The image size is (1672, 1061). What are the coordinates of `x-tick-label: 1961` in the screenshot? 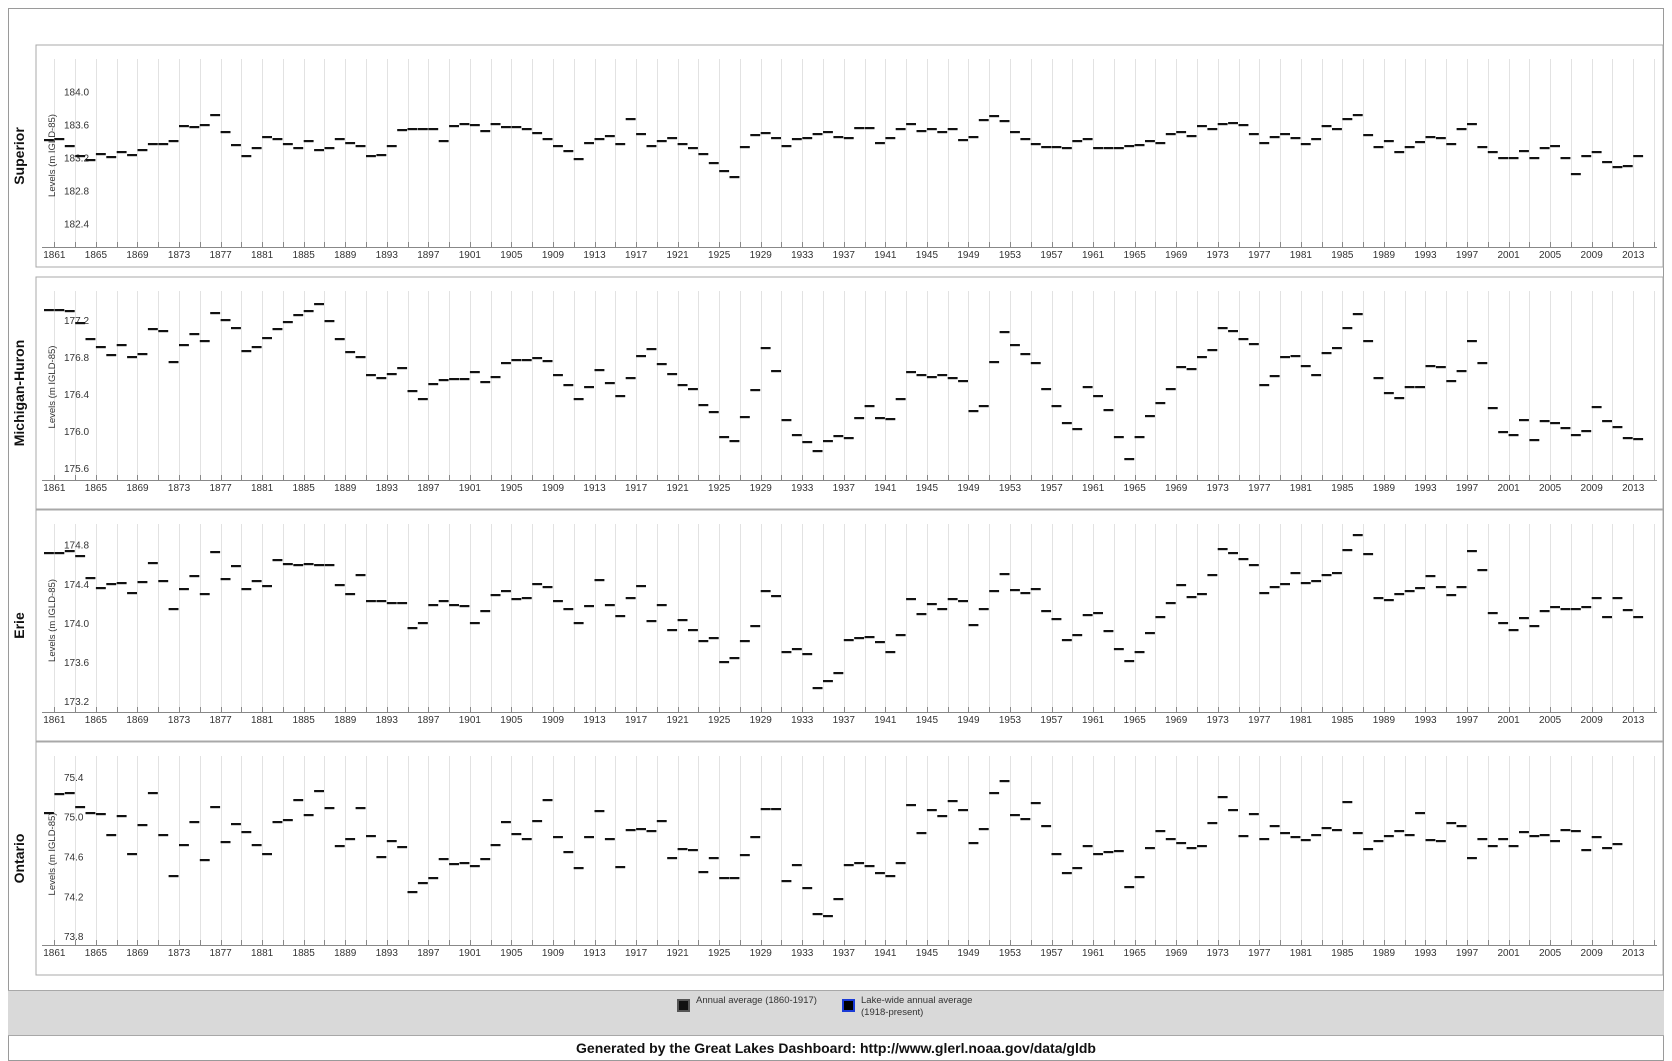 It's located at (1093, 488).